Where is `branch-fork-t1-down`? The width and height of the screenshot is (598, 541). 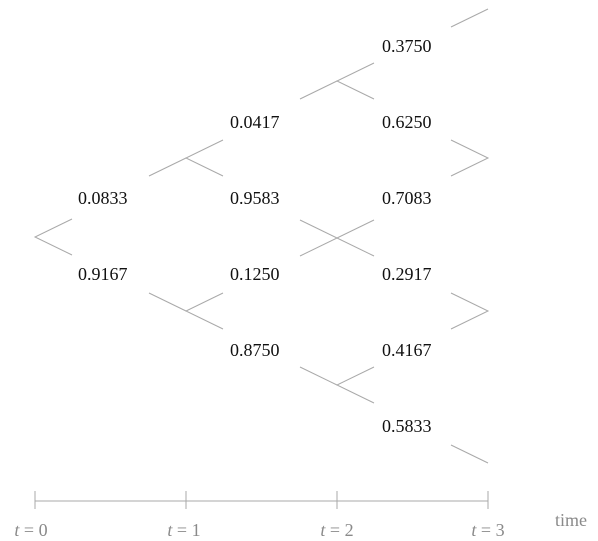 branch-fork-t1-down is located at coordinates (204, 311).